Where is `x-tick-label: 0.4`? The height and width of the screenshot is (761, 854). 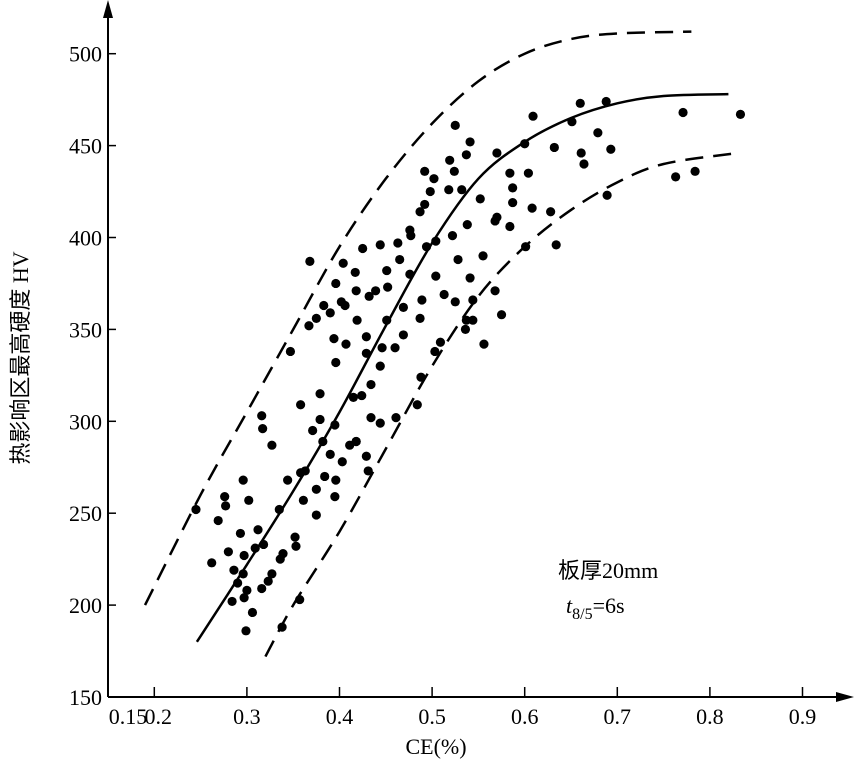 x-tick-label: 0.4 is located at coordinates (340, 716).